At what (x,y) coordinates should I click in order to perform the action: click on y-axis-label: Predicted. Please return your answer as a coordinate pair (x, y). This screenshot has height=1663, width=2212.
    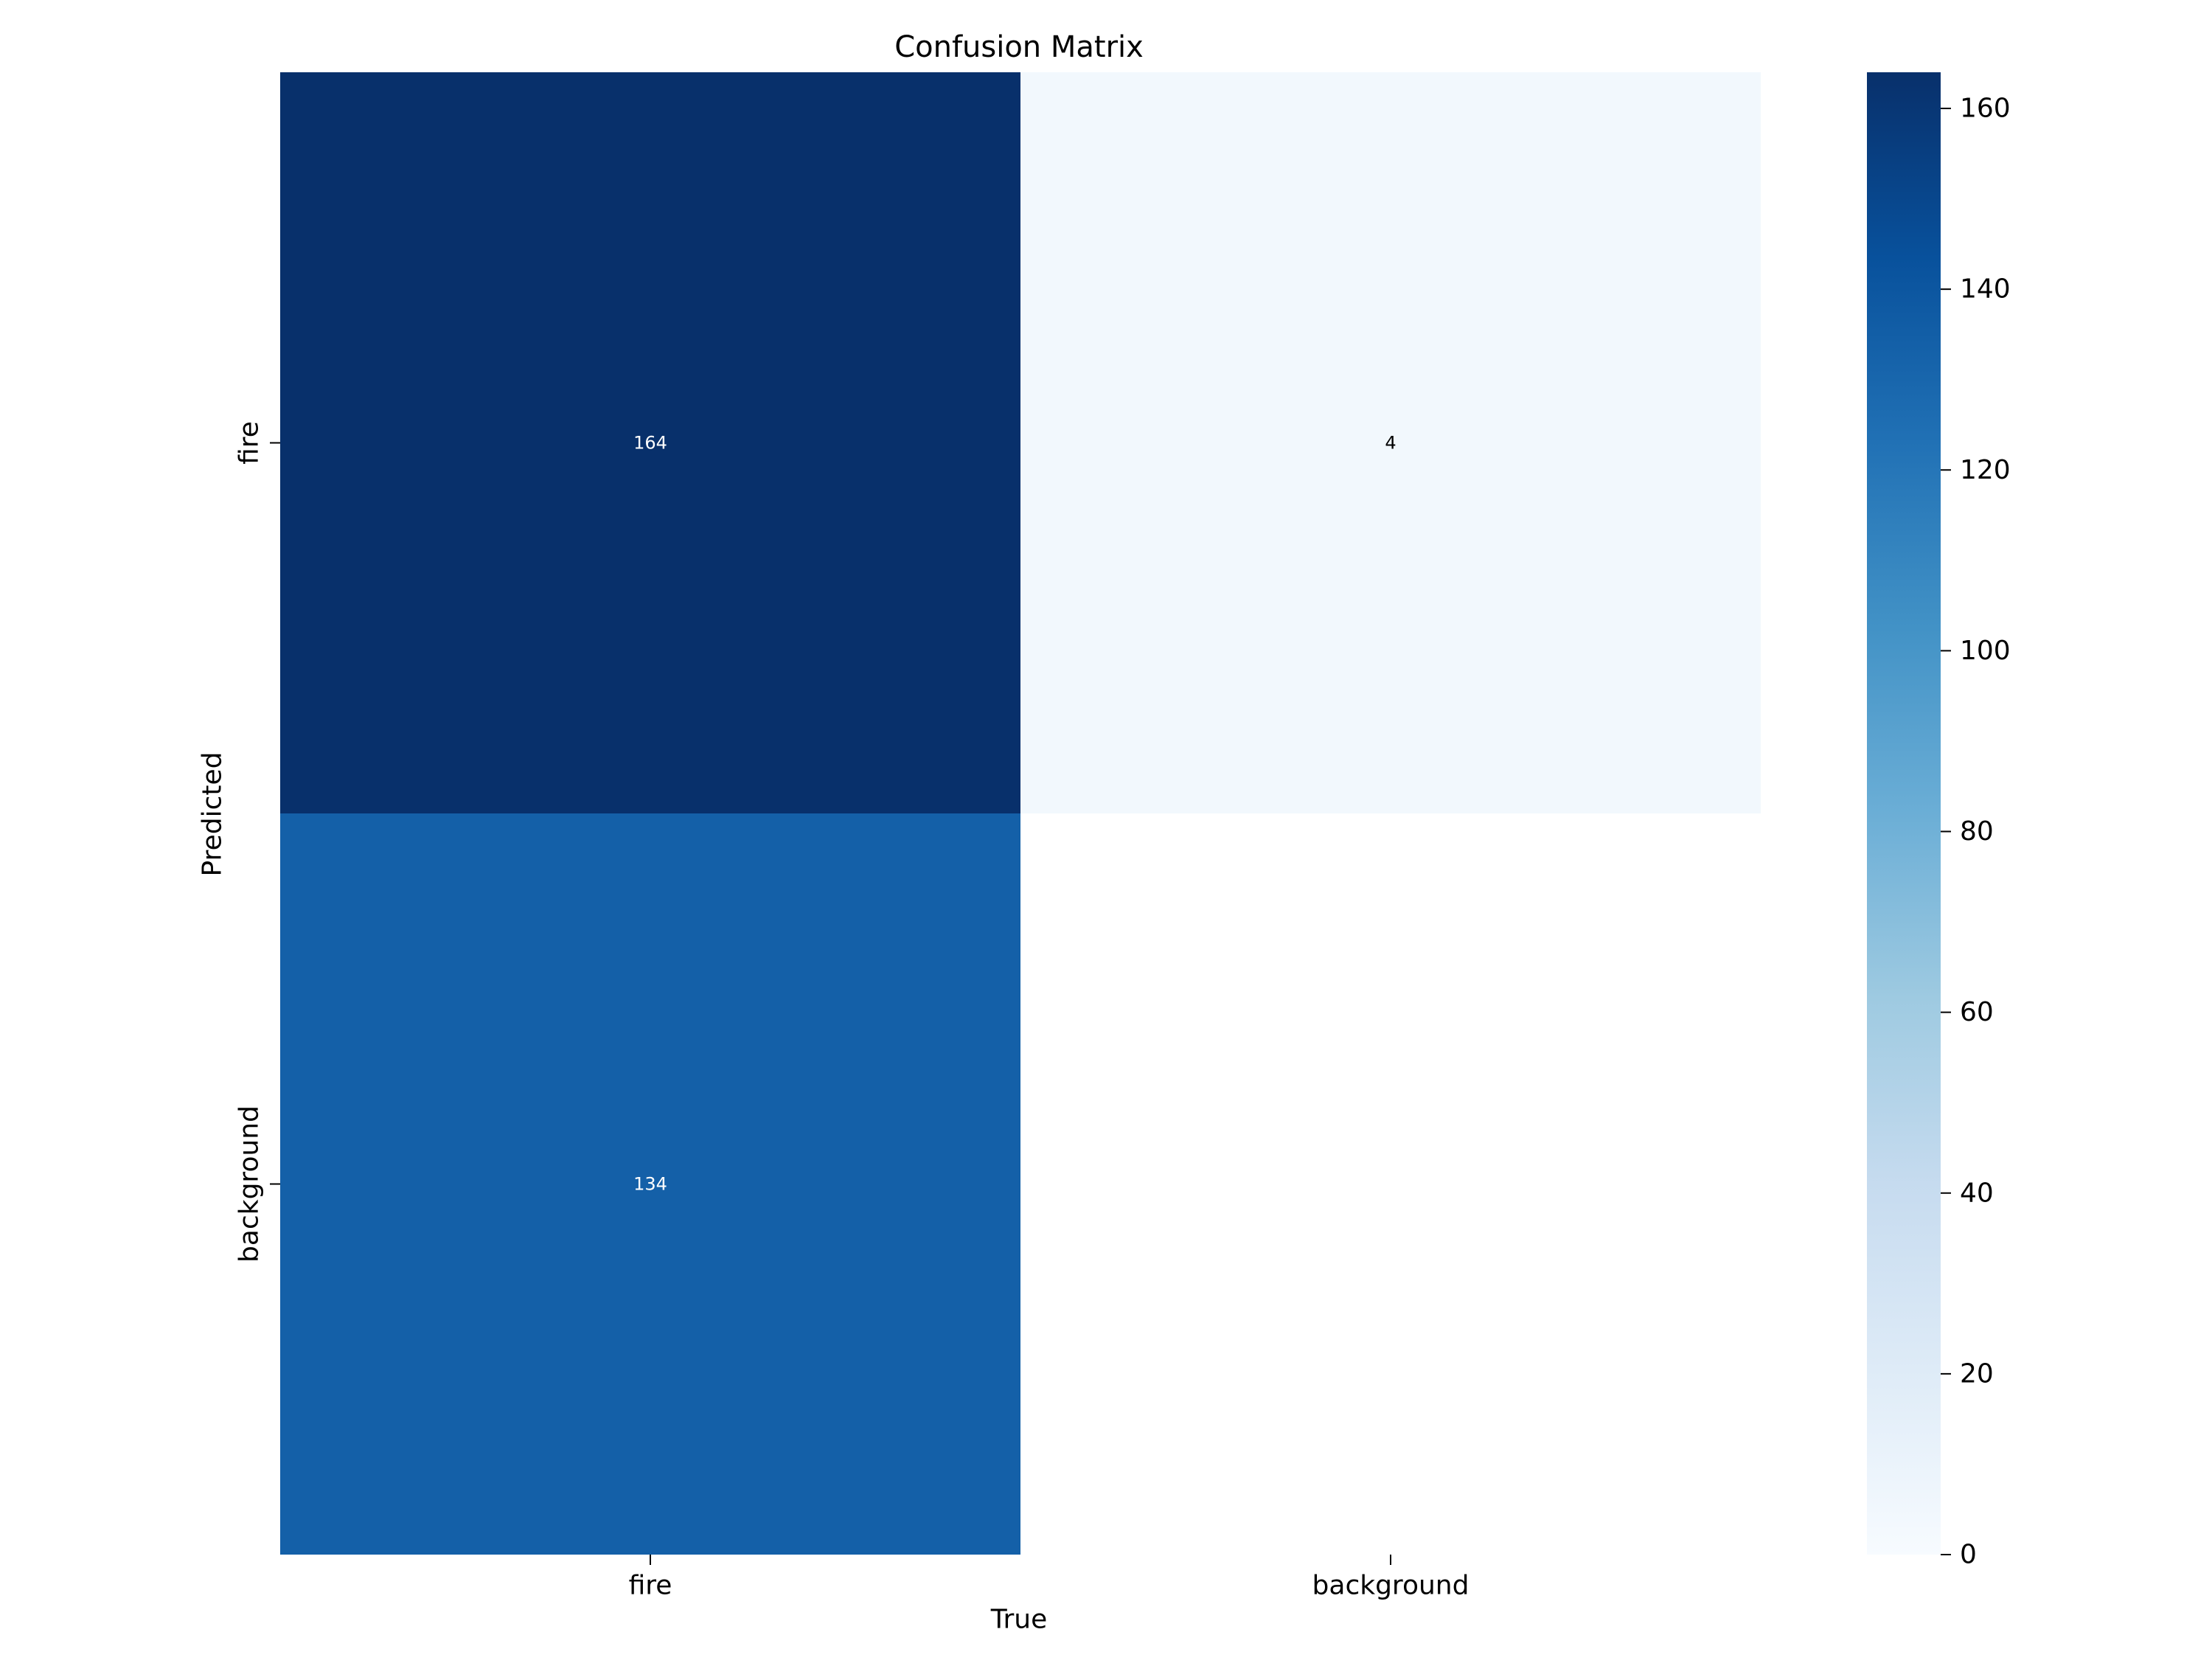
    Looking at the image, I should click on (213, 814).